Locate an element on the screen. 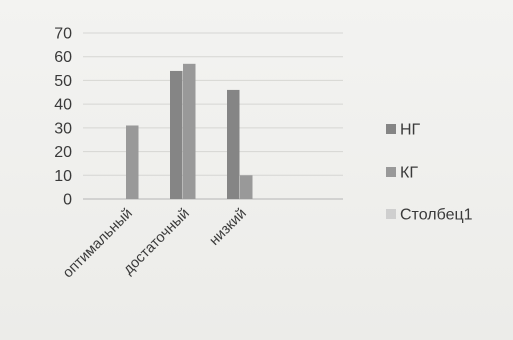 The width and height of the screenshot is (513, 340). bar-НГ-достаточный is located at coordinates (176, 134).